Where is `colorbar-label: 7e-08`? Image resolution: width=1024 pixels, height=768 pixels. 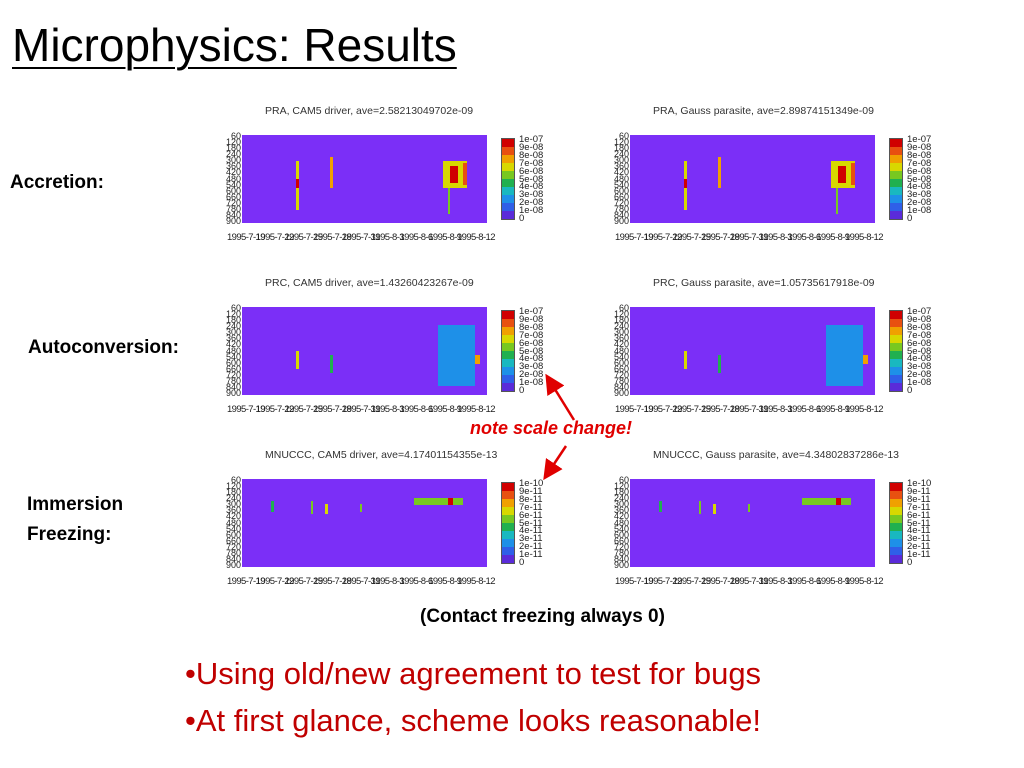
colorbar-label: 7e-08 is located at coordinates (919, 335).